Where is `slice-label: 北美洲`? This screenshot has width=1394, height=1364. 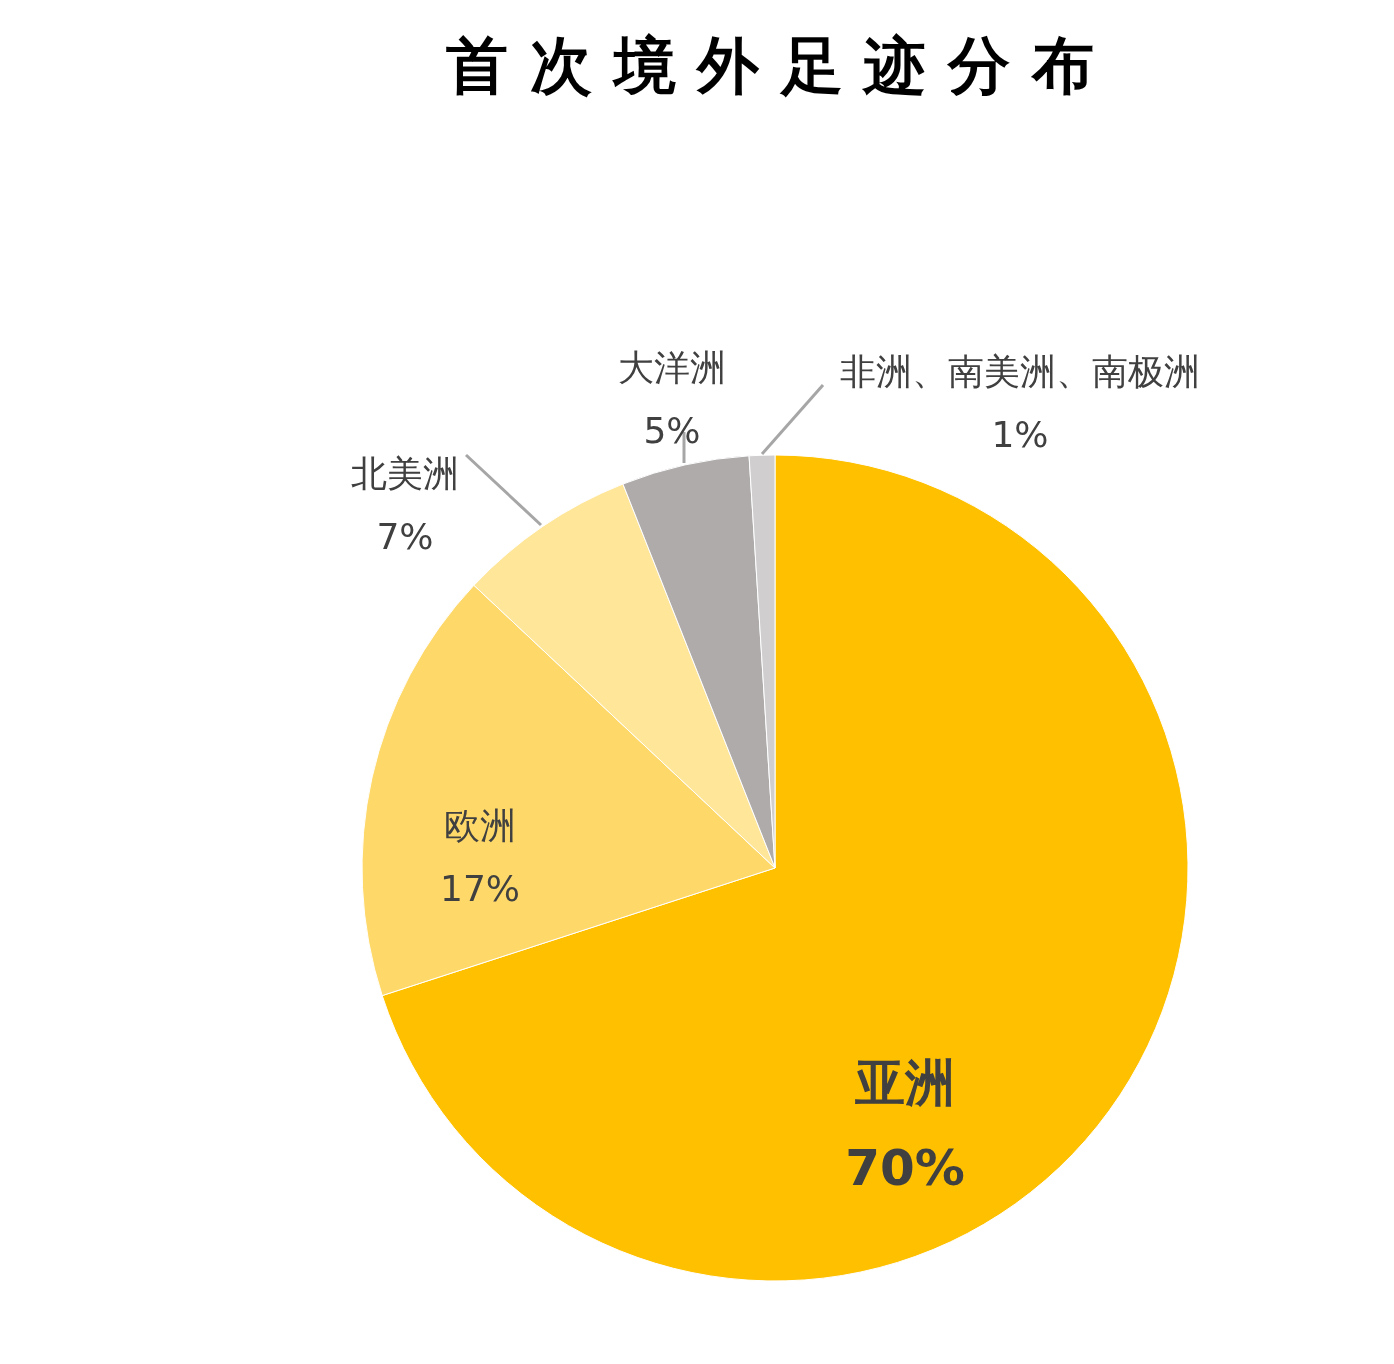
slice-label: 北美洲 is located at coordinates (405, 473).